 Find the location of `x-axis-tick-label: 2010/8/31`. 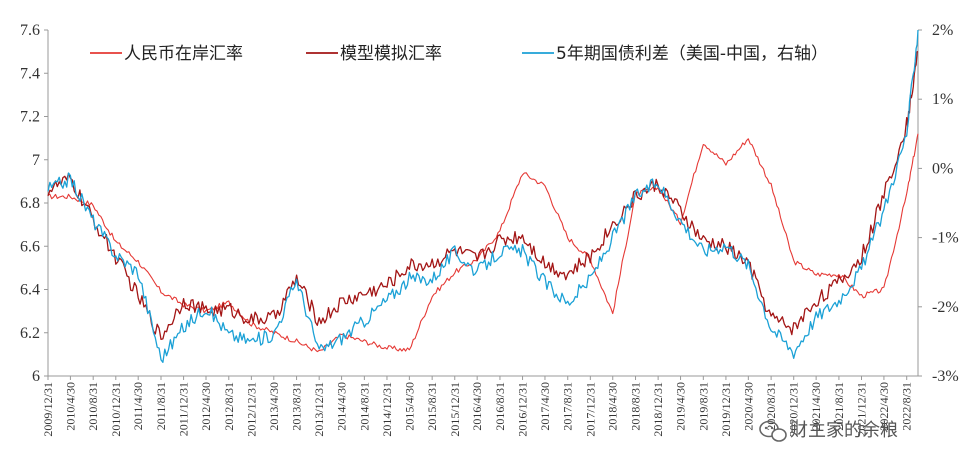

x-axis-tick-label: 2010/8/31 is located at coordinates (93, 406).